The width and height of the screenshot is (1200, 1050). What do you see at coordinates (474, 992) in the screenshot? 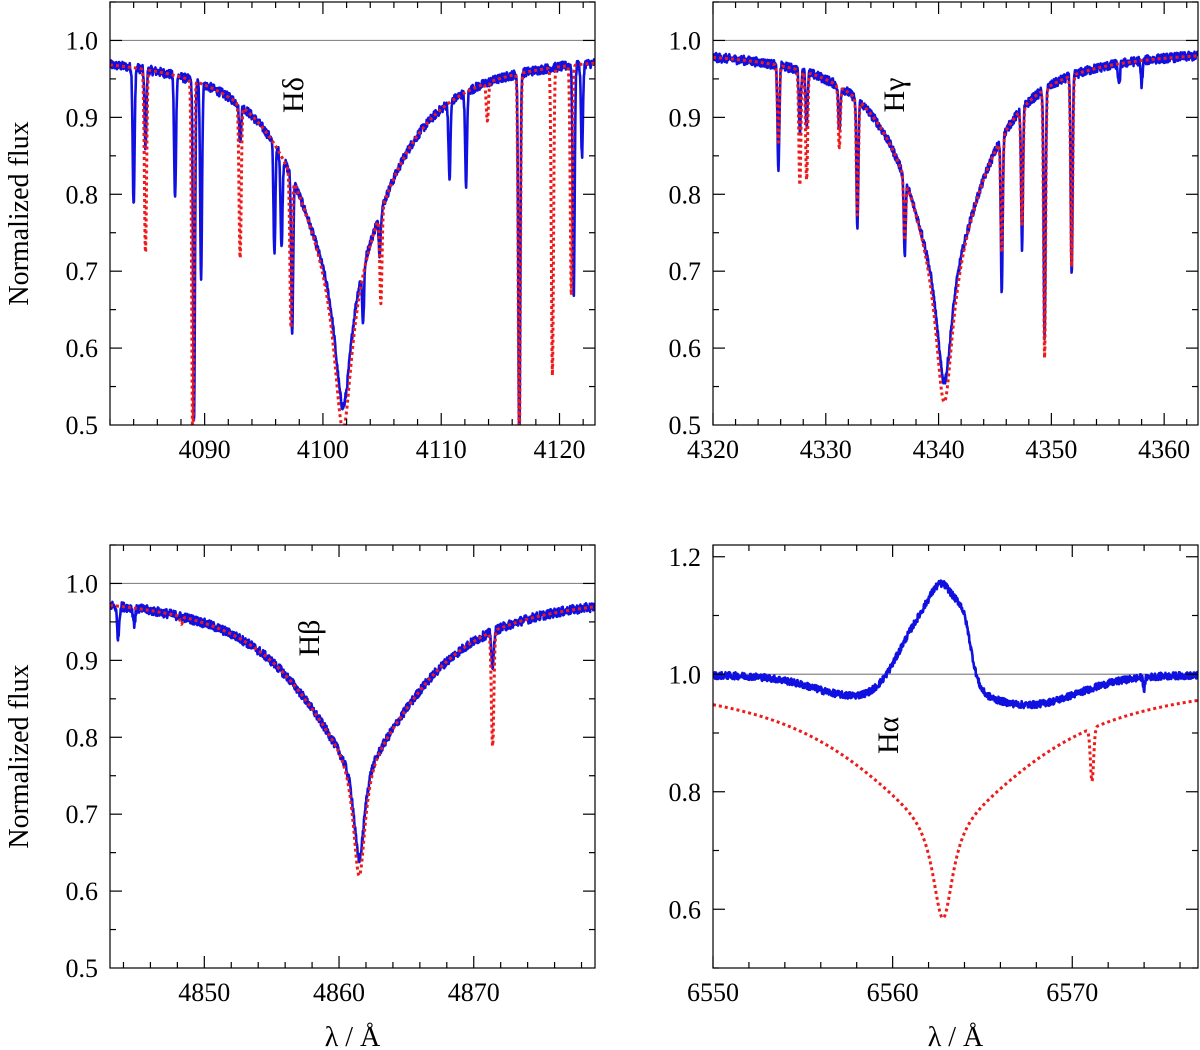
I see `x-tick-label: 4870` at bounding box center [474, 992].